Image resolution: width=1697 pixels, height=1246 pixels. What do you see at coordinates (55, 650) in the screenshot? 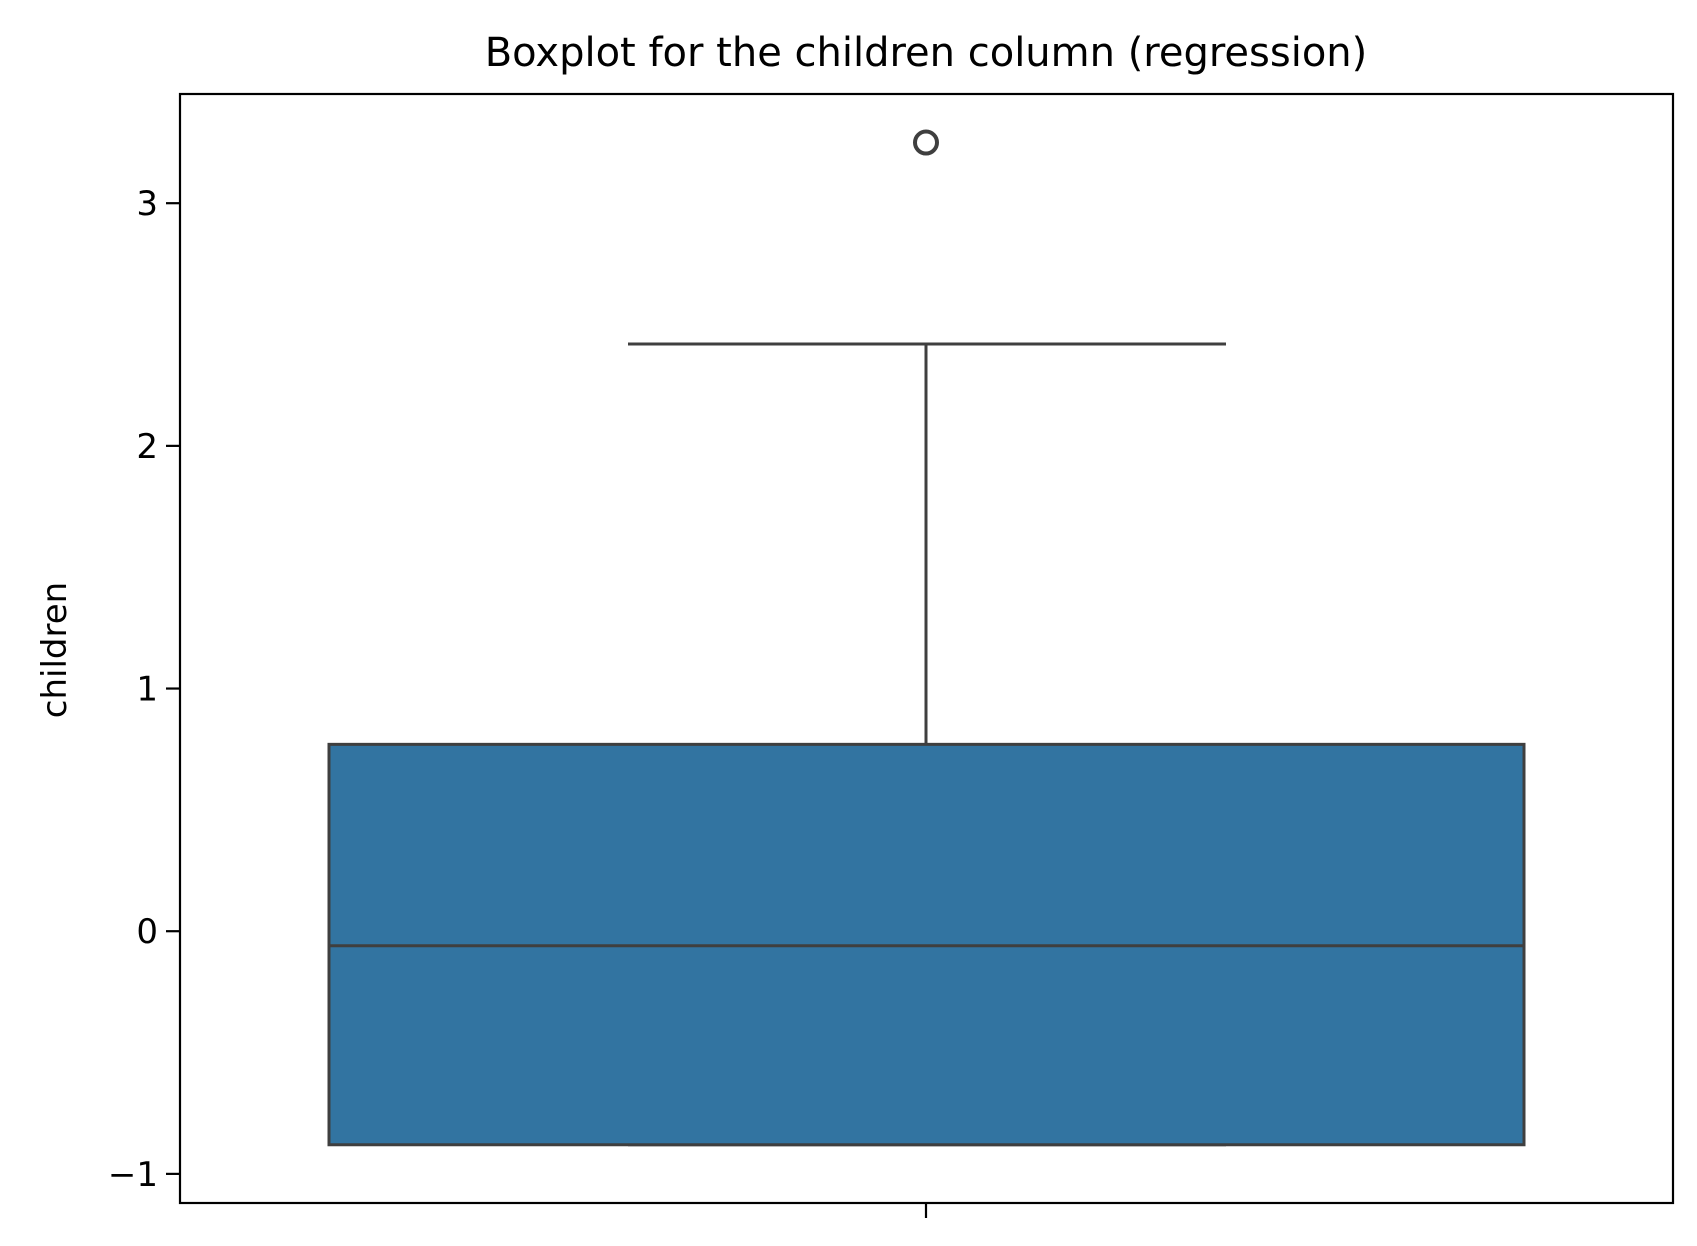
I see `y-axis-label: children` at bounding box center [55, 650].